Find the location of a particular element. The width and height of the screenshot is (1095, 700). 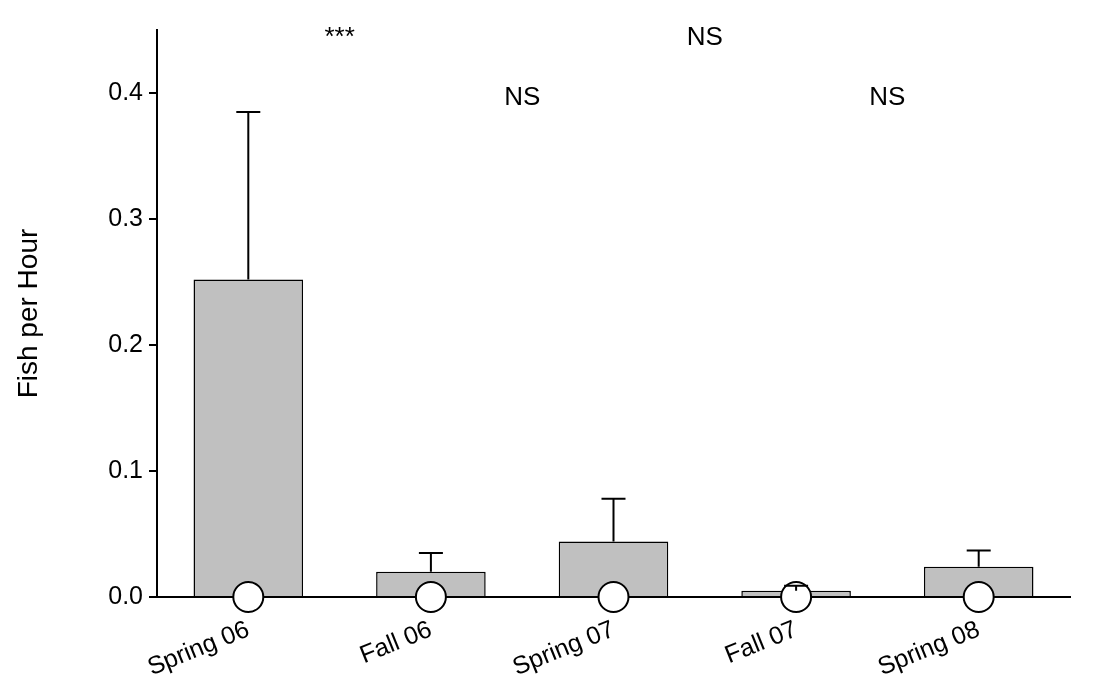

x-tick-label: Fall 07 is located at coordinates (760, 641).